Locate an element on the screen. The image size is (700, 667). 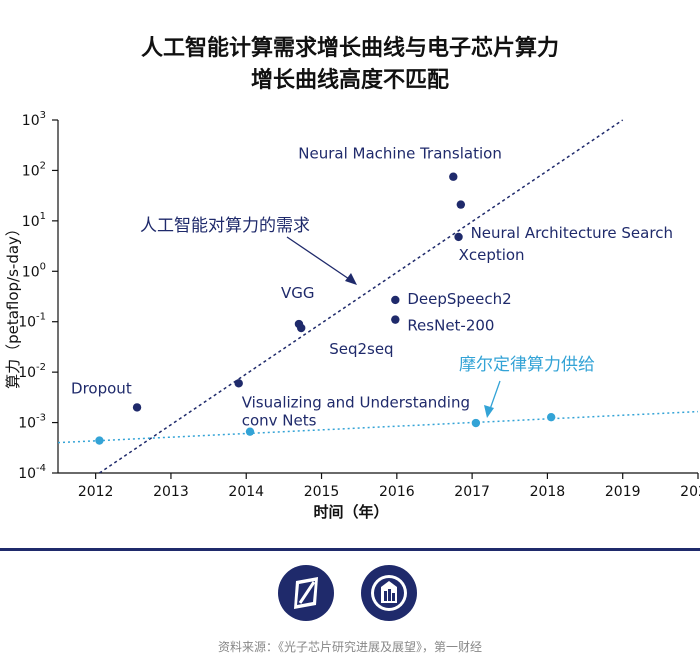
x-tick-label: 2013 is located at coordinates (171, 492).